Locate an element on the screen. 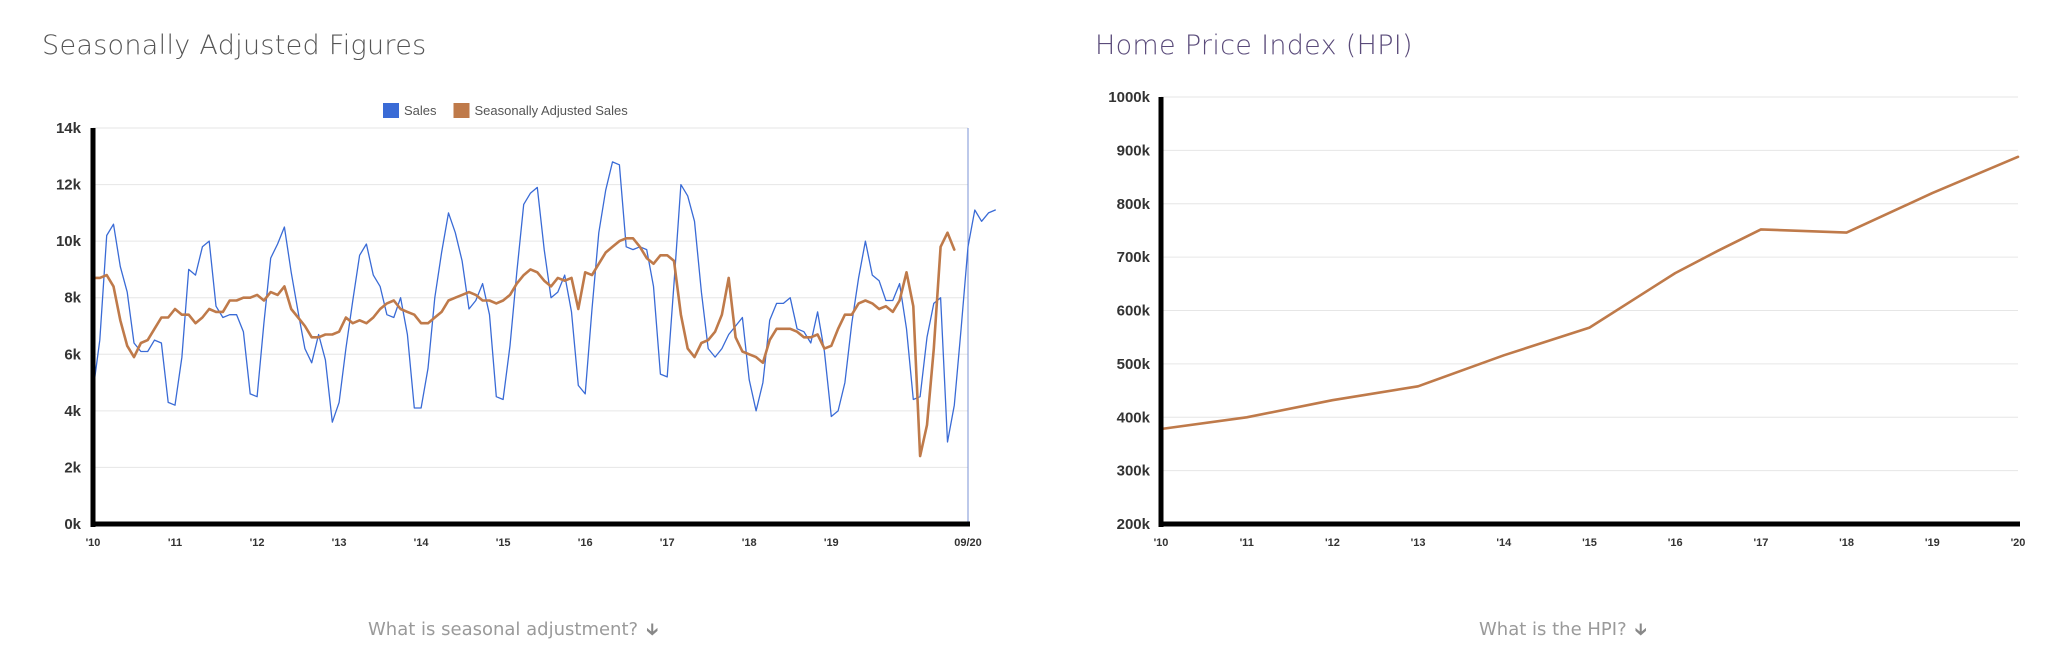  hpi-help-text: What is the HPI? is located at coordinates (1553, 629).